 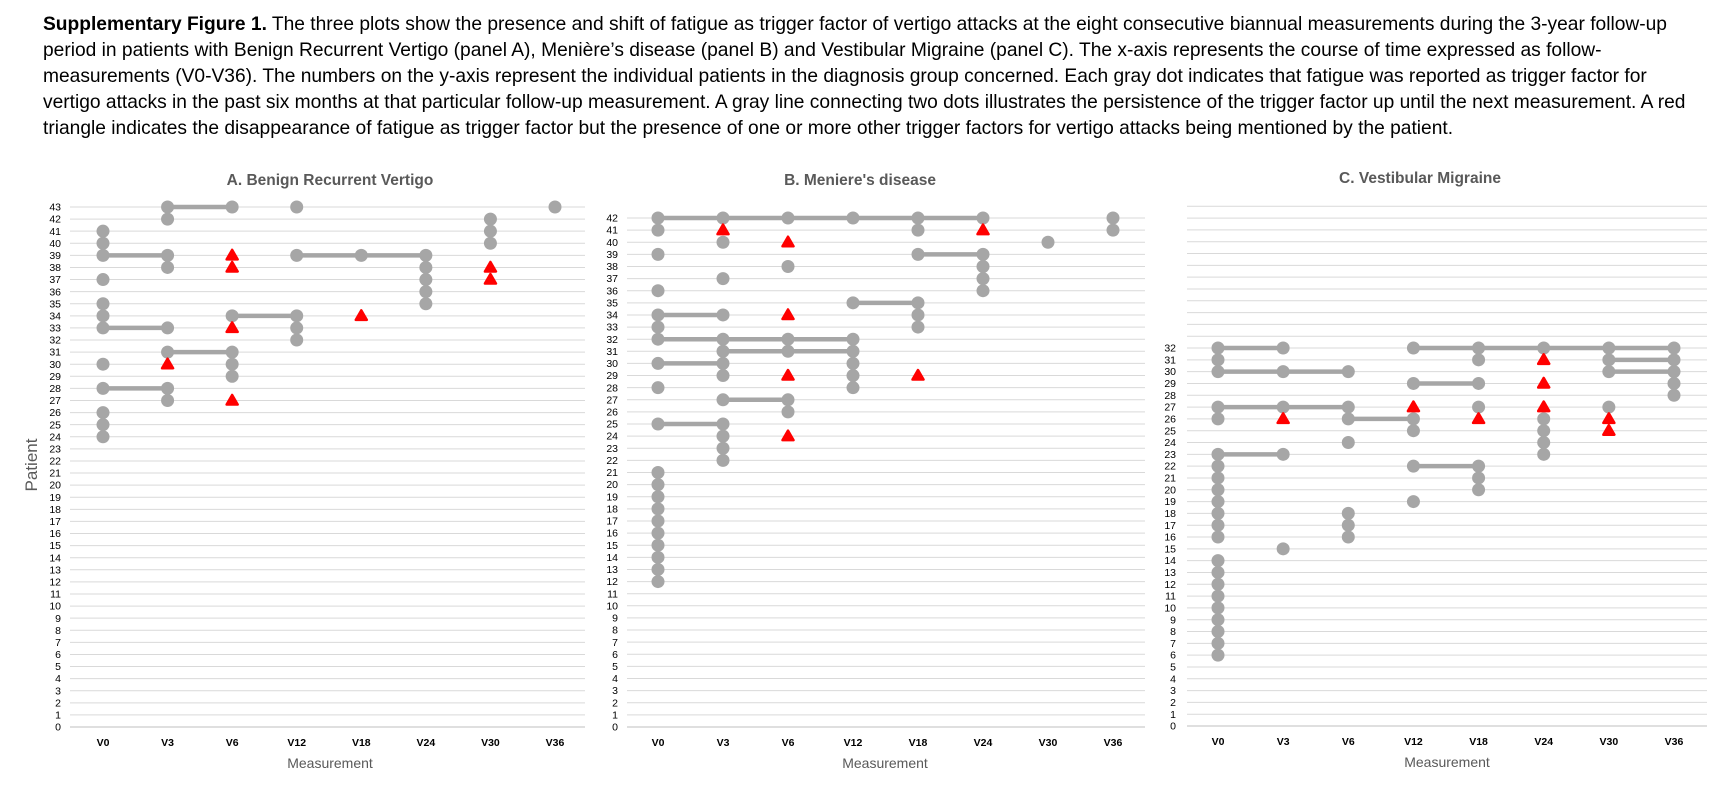 I want to click on y-tick-label: 24, so click(x=55, y=437).